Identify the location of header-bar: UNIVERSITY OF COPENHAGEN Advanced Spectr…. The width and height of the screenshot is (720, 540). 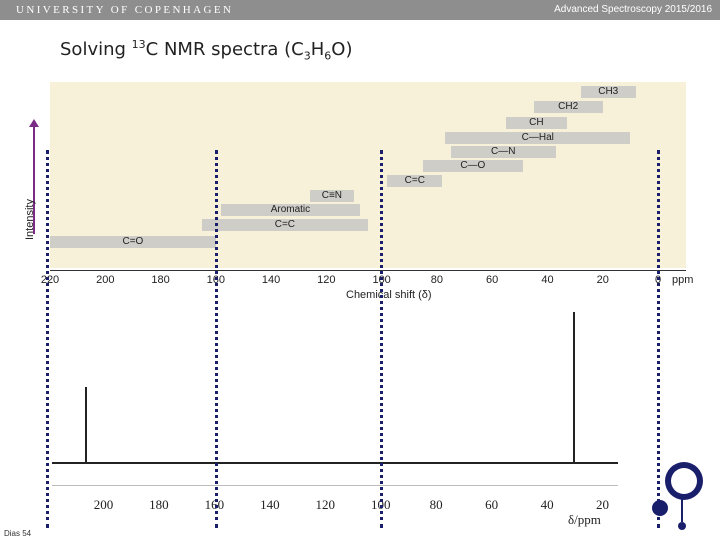
(360, 10).